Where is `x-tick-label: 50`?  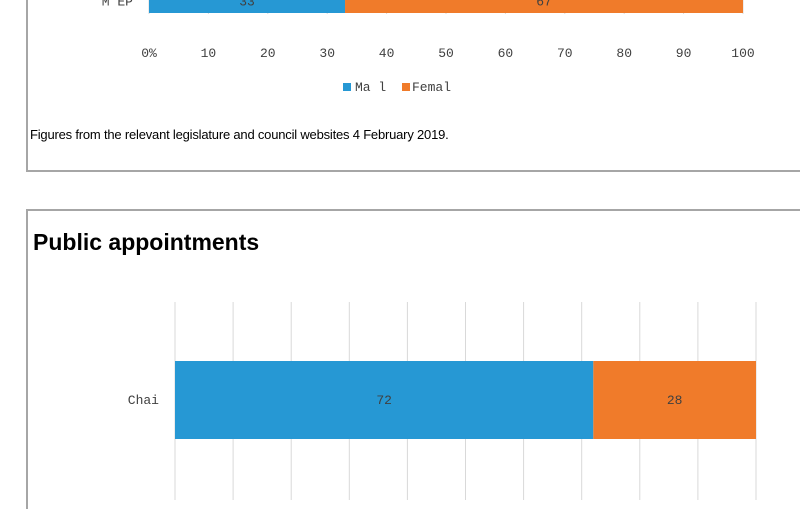 x-tick-label: 50 is located at coordinates (446, 53).